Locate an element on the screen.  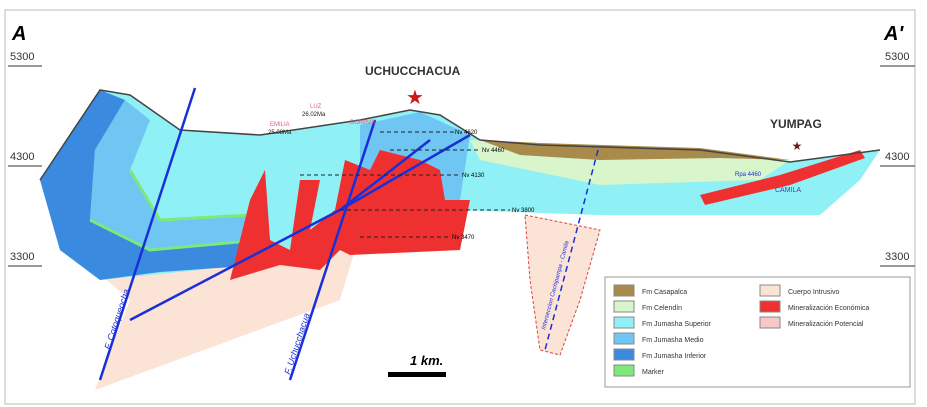
marker-horizon is located at coordinates (175, 235).